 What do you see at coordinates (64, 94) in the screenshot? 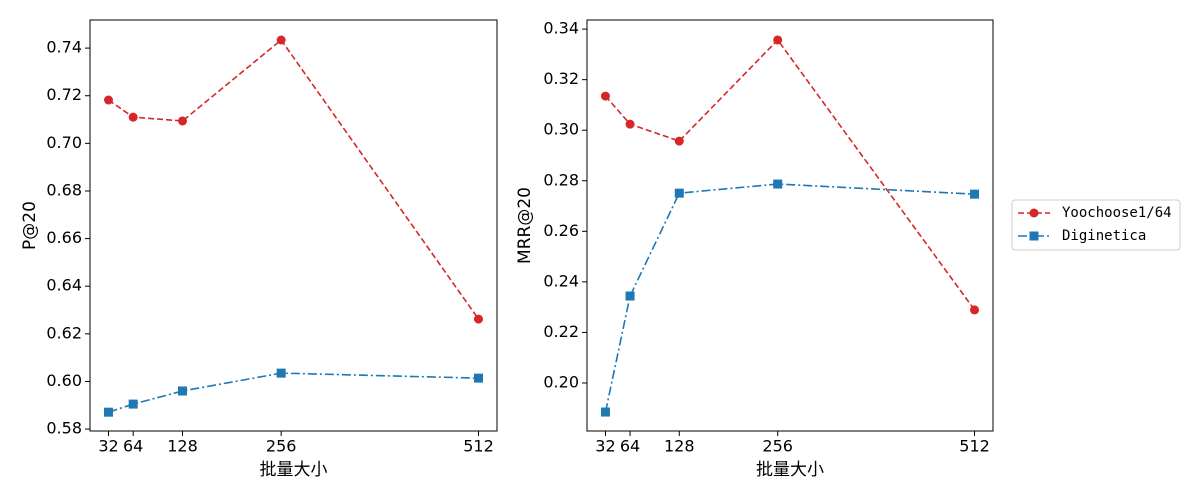
I see `y-tick-label: 0.72` at bounding box center [64, 94].